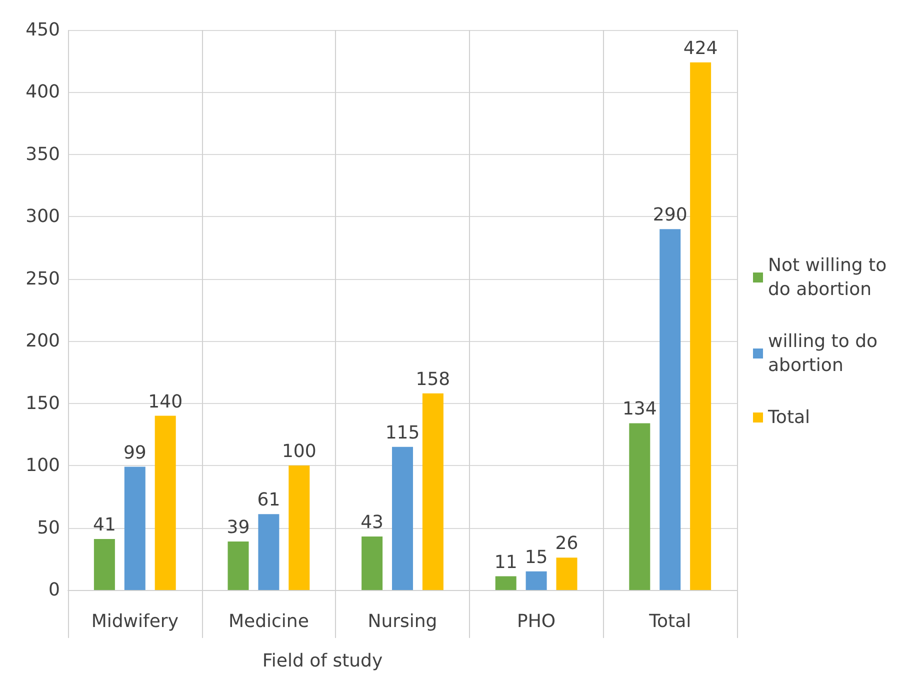  I want to click on y-tick-label: 200, so click(43, 341).